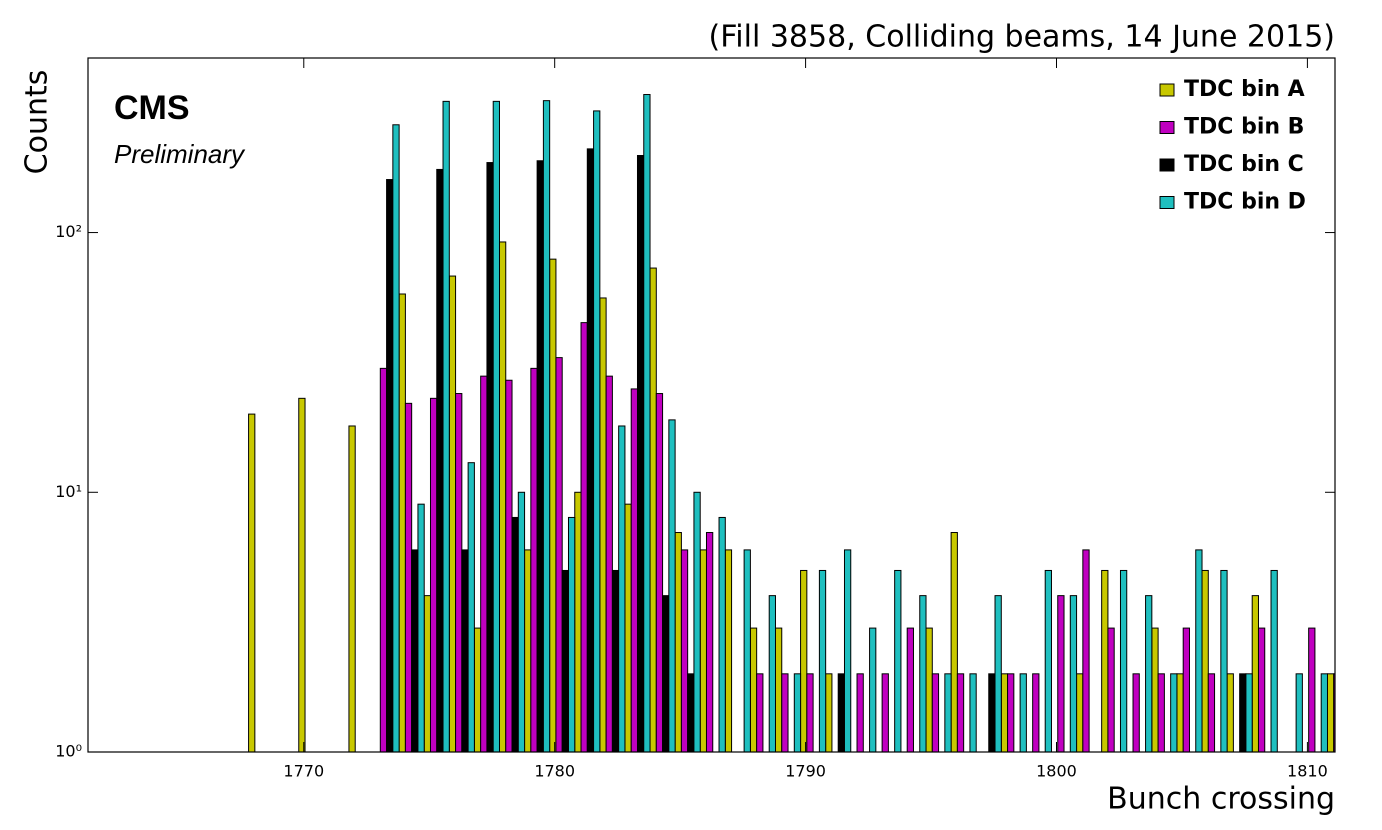  What do you see at coordinates (1307, 771) in the screenshot?
I see `x-tick-label: 1810` at bounding box center [1307, 771].